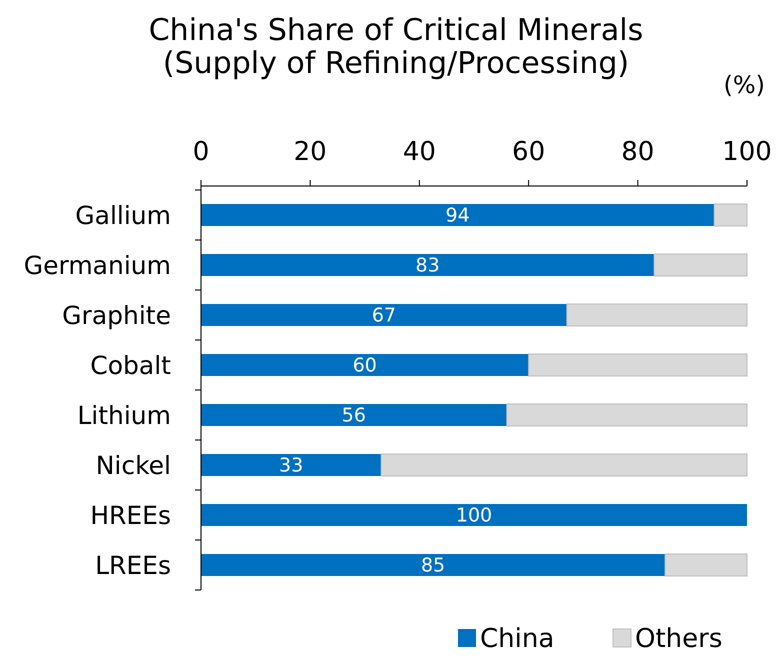 The width and height of the screenshot is (778, 657). I want to click on data-label: 94, so click(458, 215).